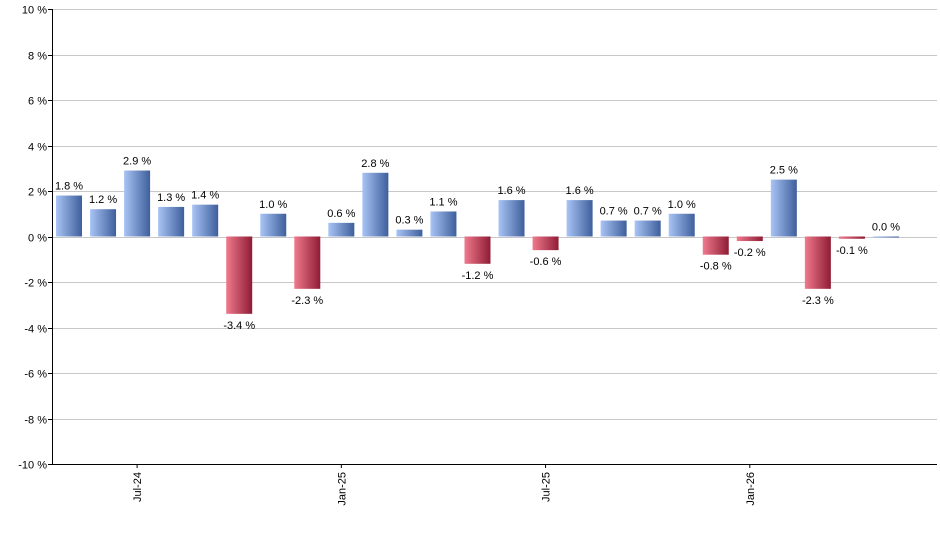  Describe the element at coordinates (547, 487) in the screenshot. I see `x-tick-label: Jul-25` at that location.